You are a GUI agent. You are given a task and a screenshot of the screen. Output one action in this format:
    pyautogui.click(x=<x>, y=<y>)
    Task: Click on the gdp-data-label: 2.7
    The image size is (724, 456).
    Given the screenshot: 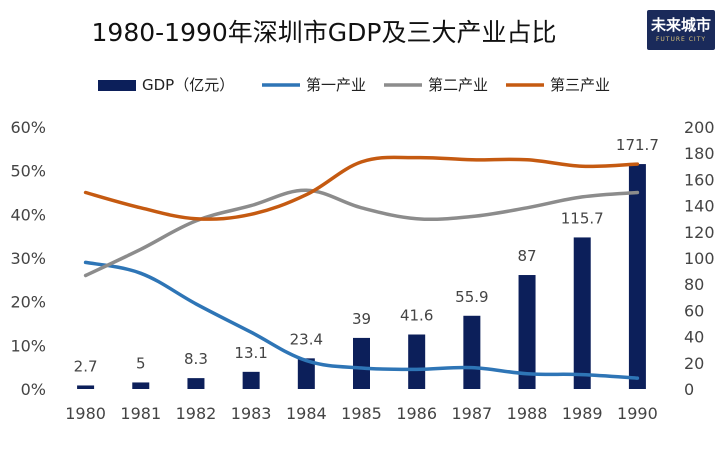 What is the action you would take?
    pyautogui.click(x=86, y=366)
    